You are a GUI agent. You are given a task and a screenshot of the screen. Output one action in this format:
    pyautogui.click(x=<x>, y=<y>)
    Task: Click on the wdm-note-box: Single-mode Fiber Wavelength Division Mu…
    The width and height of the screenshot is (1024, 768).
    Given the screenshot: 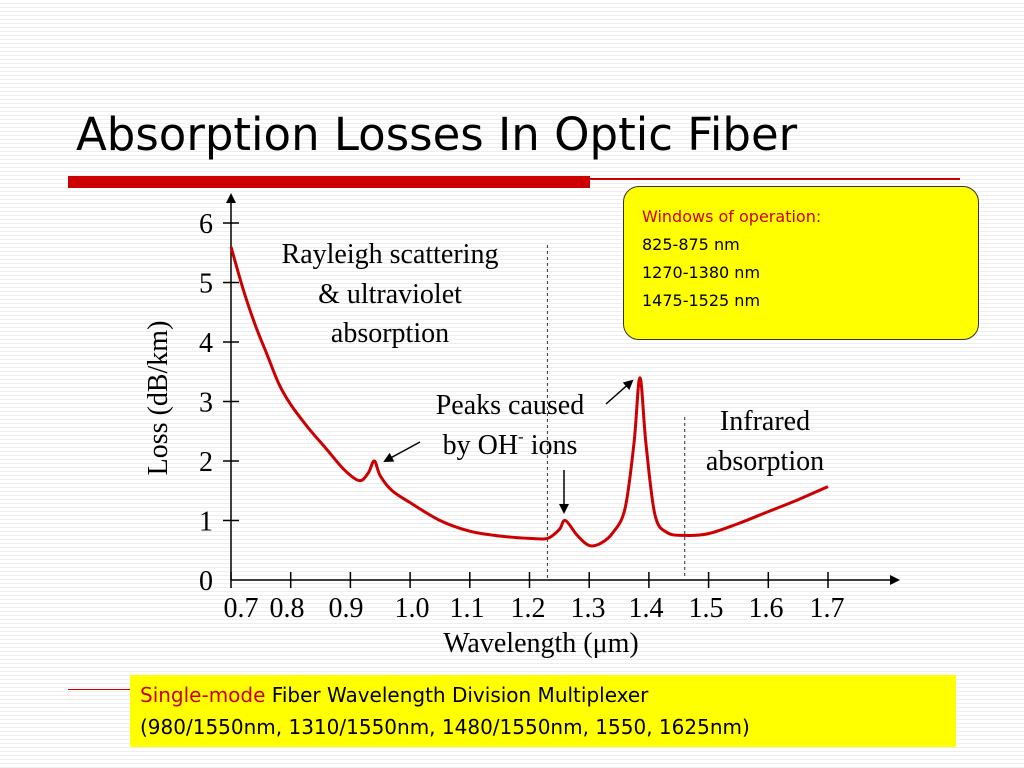 What is the action you would take?
    pyautogui.click(x=543, y=711)
    